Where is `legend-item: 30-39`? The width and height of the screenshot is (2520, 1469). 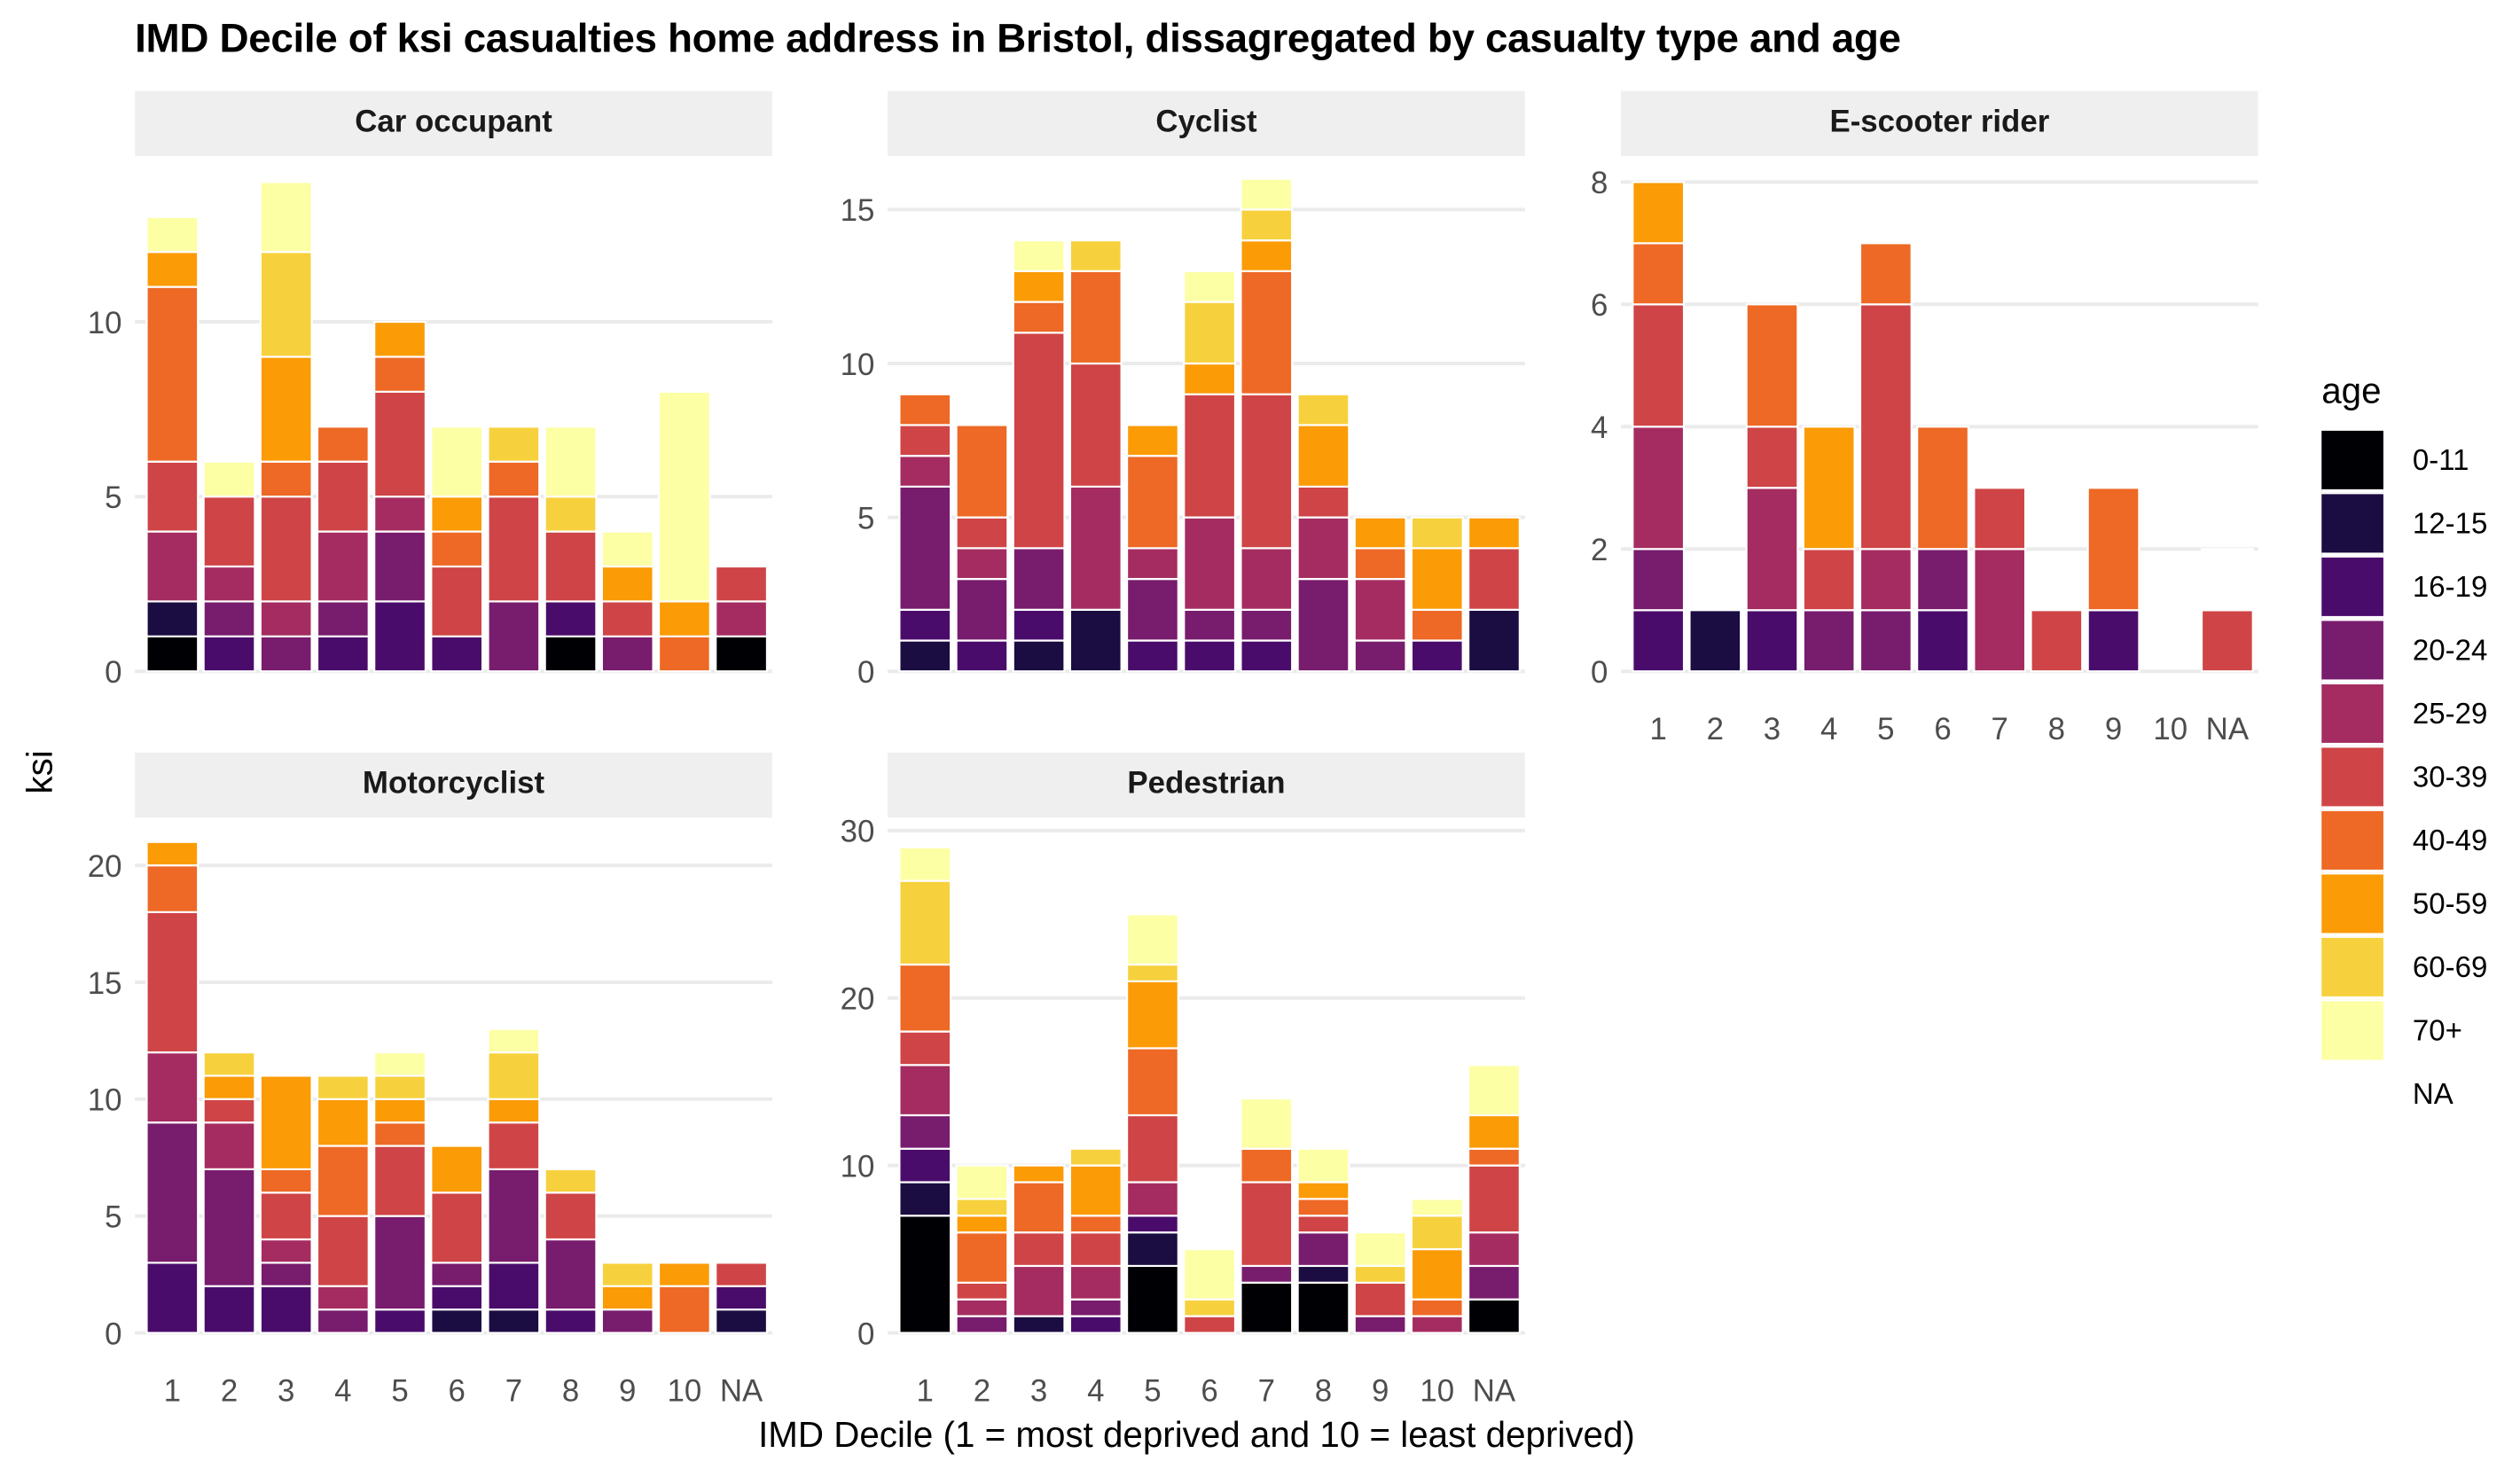
legend-item: 30-39 is located at coordinates (2404, 778).